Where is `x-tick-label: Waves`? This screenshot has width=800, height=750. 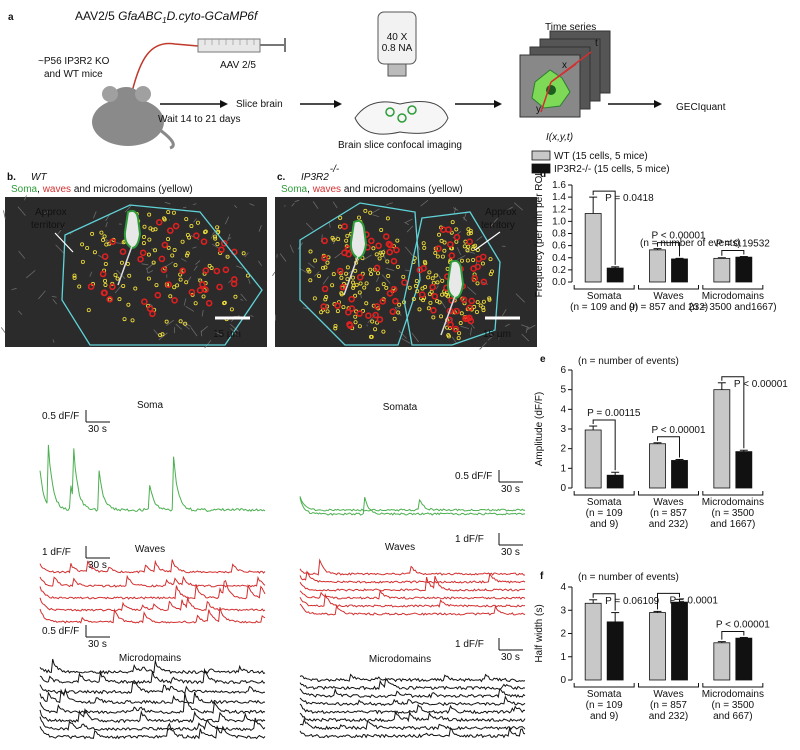
x-tick-label: Waves is located at coordinates (668, 502).